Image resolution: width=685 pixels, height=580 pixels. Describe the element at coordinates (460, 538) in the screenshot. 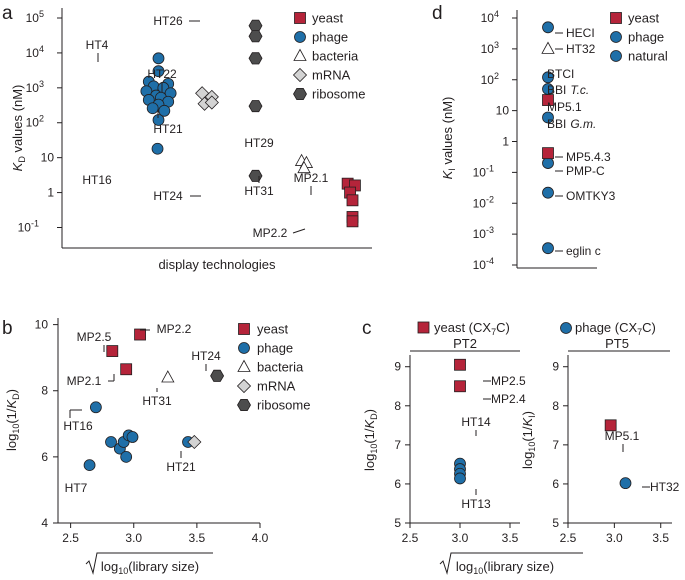

I see `cl-xtick-label-1: 3.0` at that location.